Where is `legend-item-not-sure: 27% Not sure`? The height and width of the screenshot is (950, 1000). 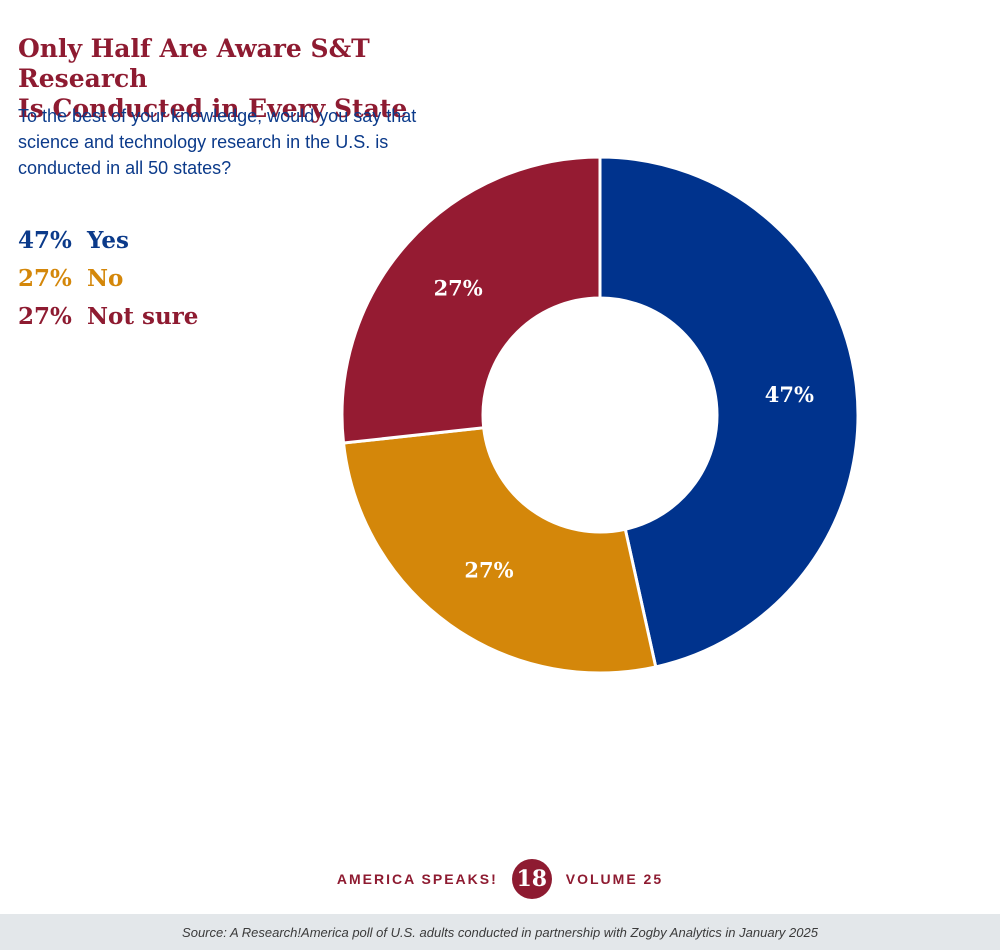 legend-item-not-sure: 27% Not sure is located at coordinates (108, 317).